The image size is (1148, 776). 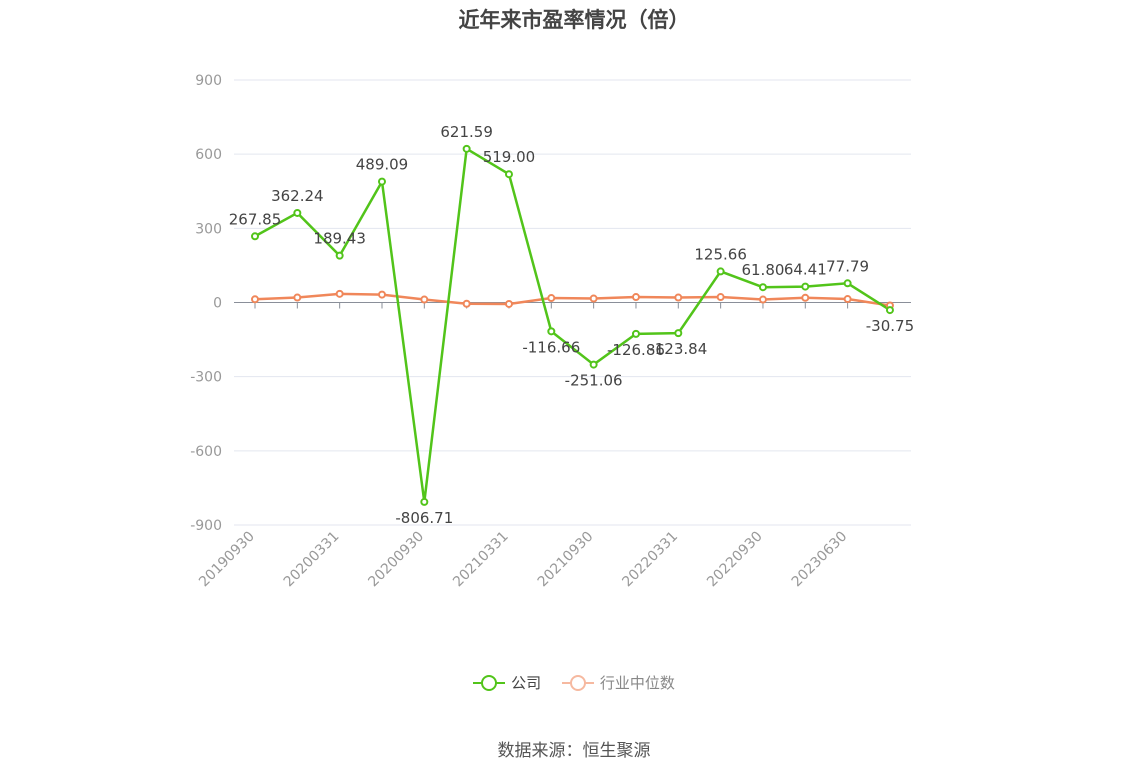 What do you see at coordinates (762, 270) in the screenshot?
I see `data-label: 61.80` at bounding box center [762, 270].